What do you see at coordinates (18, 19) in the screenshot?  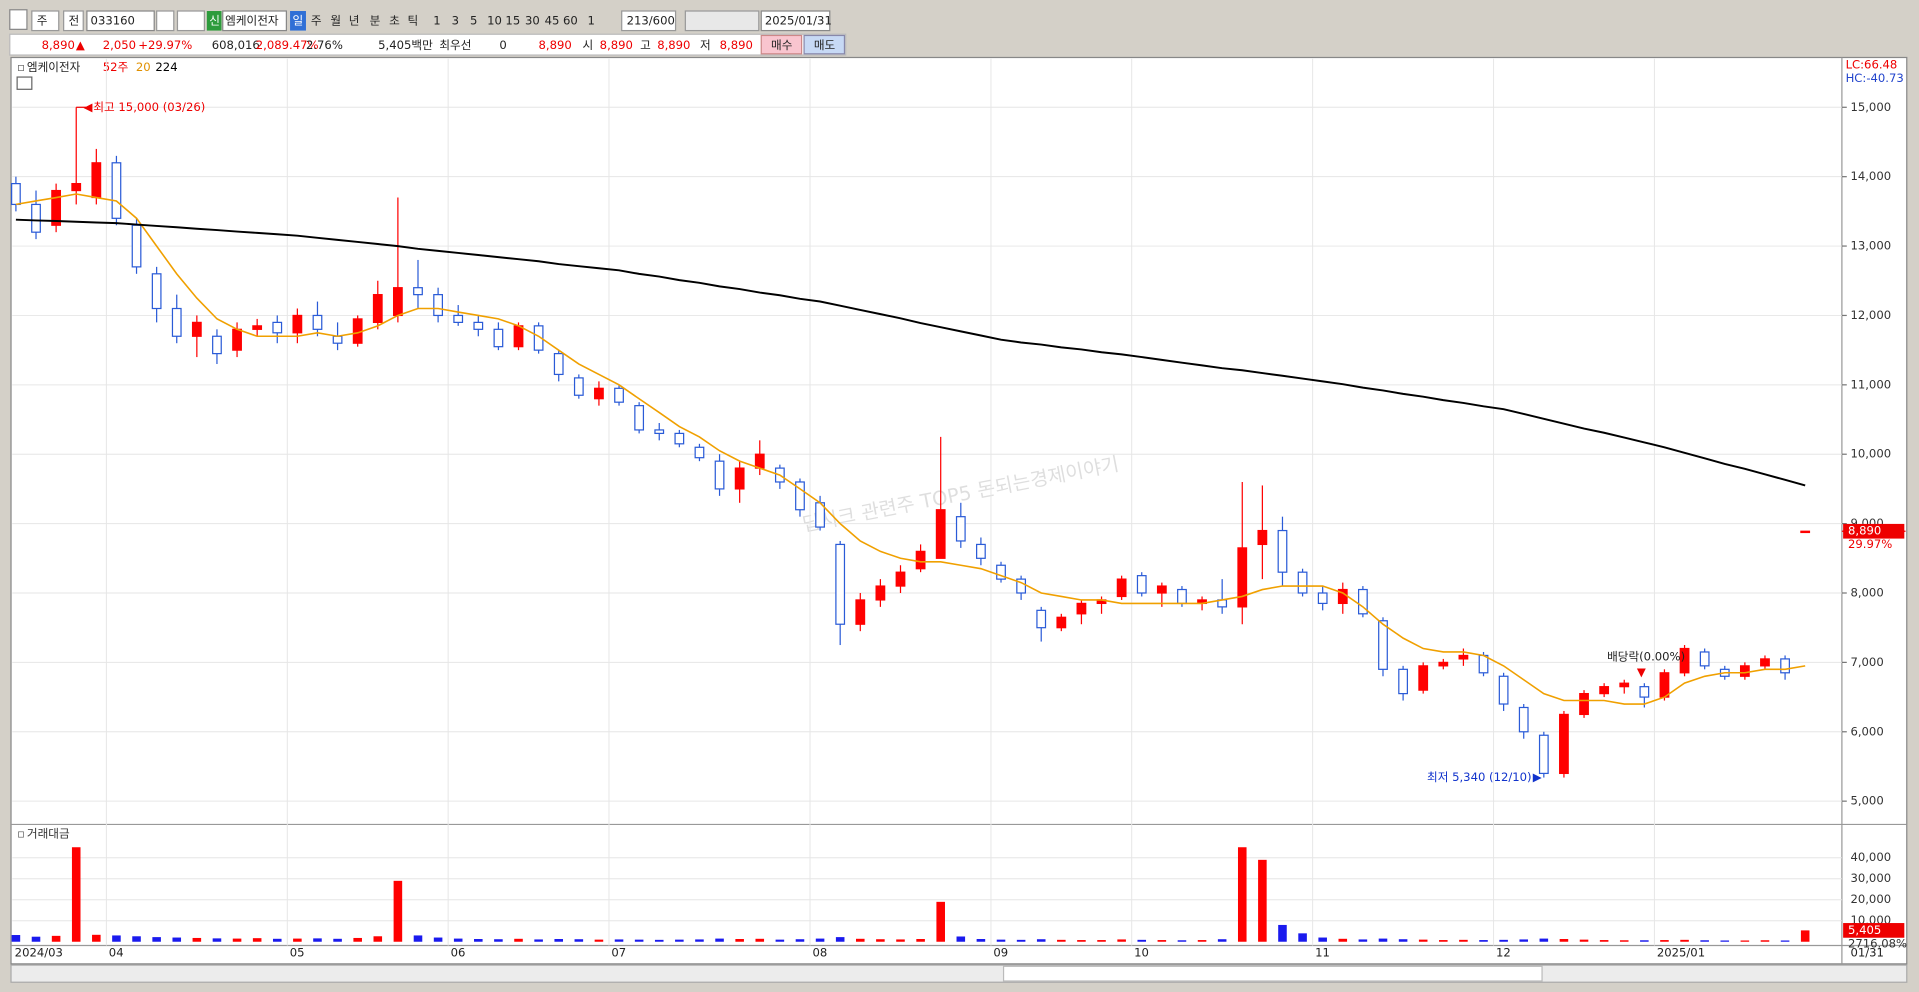 I see `toolbar-icon` at bounding box center [18, 19].